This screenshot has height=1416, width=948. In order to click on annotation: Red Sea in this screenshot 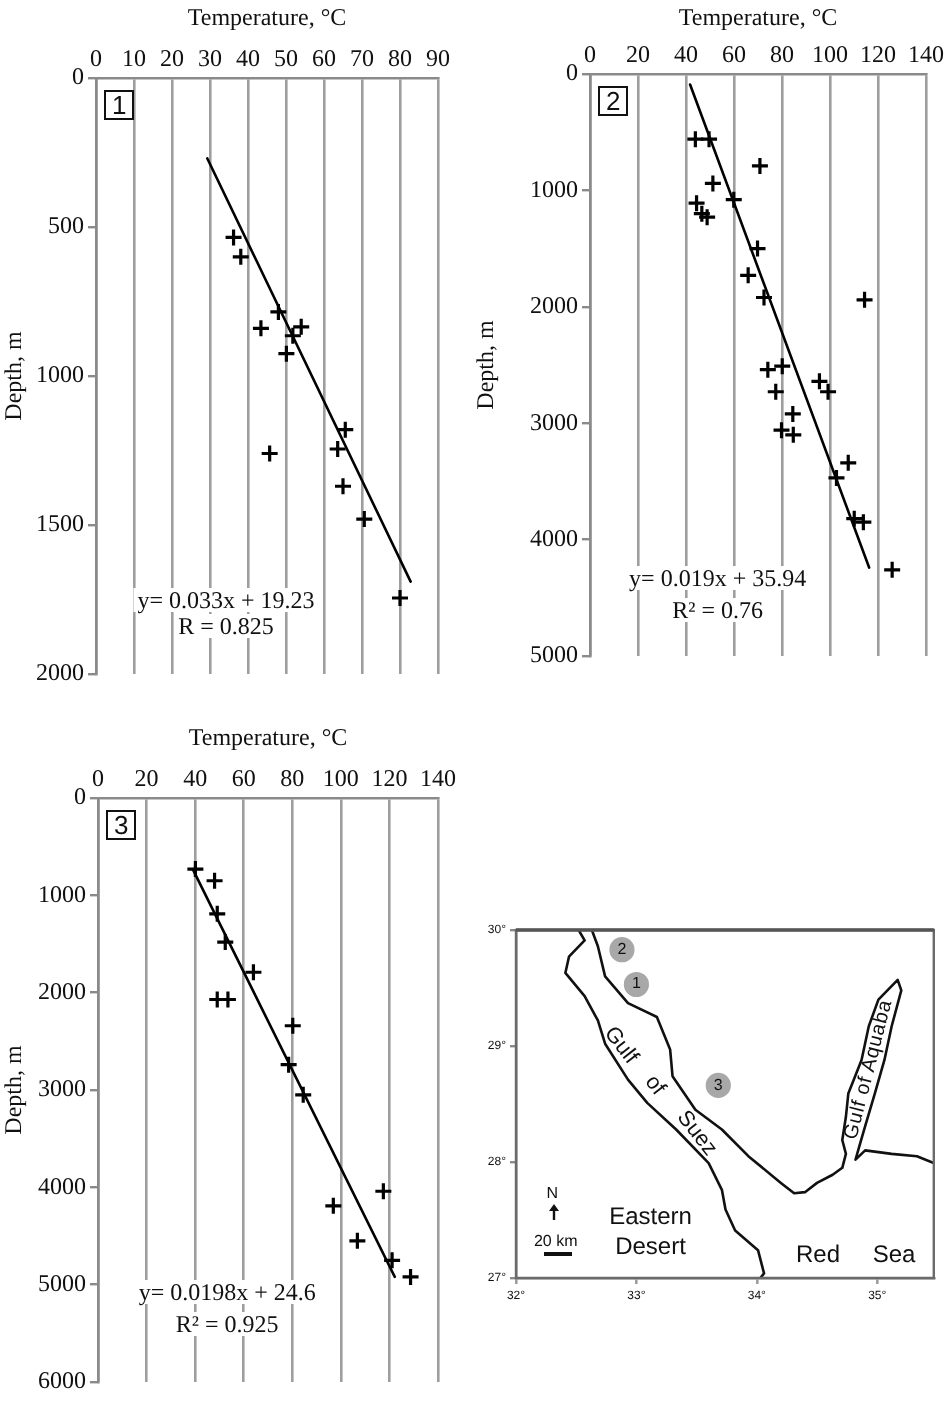, I will do `click(855, 1253)`.